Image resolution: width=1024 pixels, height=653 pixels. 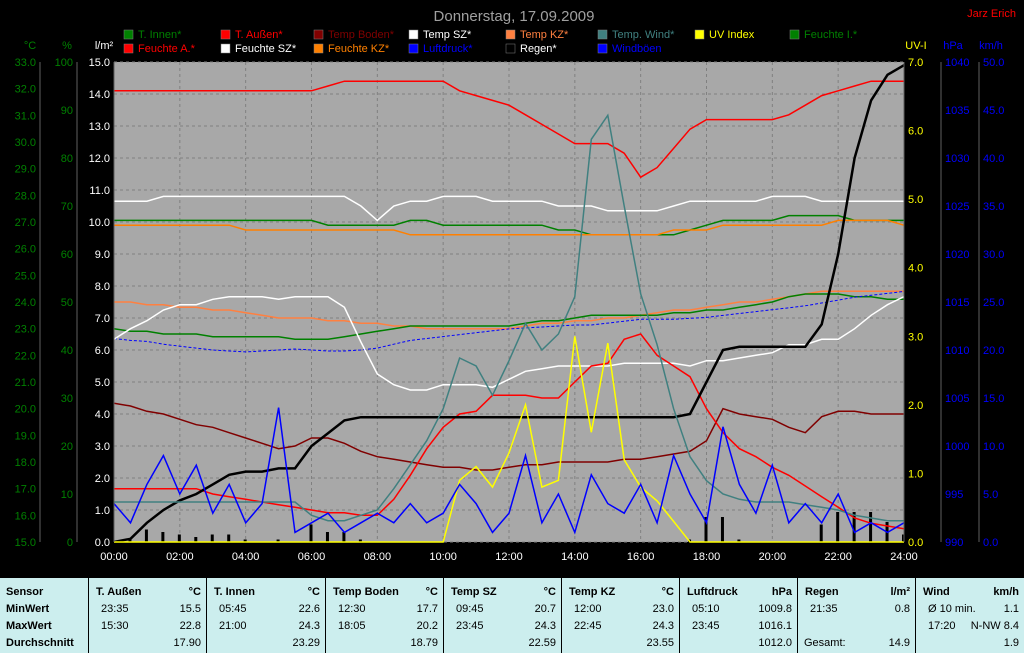 I want to click on stats-header-name: T. Außen, so click(x=119, y=592).